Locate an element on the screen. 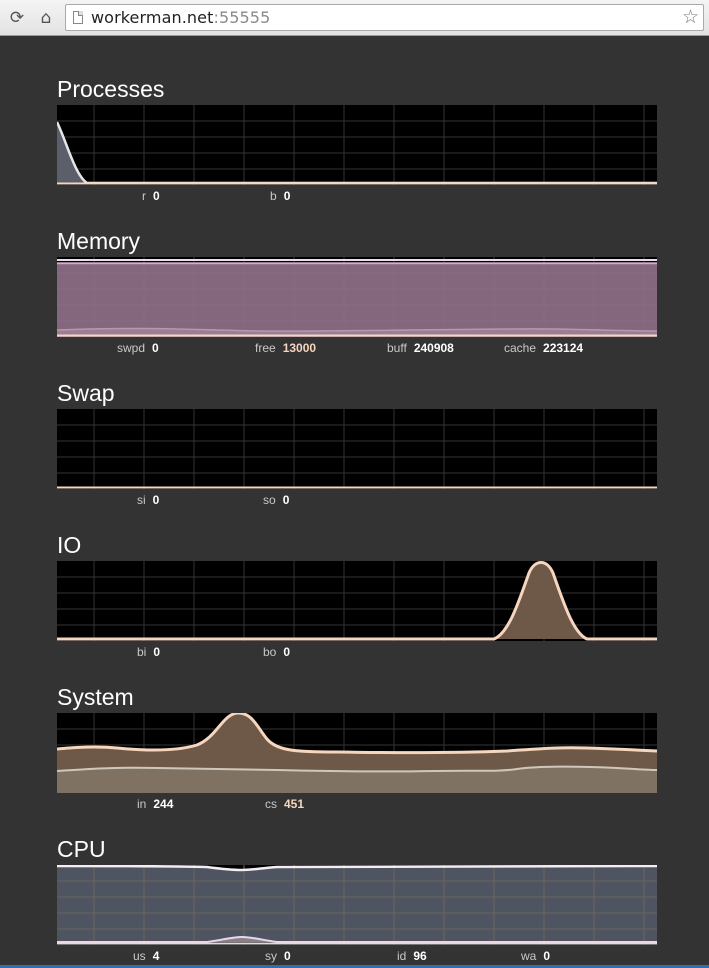  section-title: Swap is located at coordinates (86, 393).